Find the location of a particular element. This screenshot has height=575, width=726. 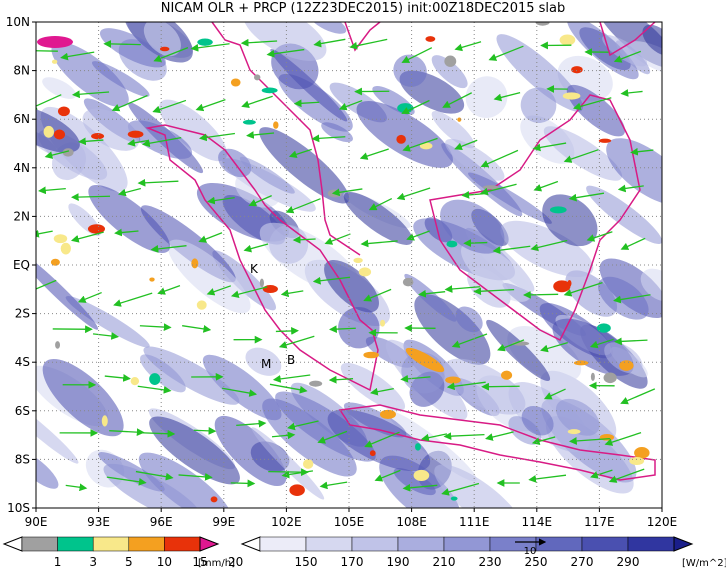

x-axis-label: 117E is located at coordinates (599, 522).